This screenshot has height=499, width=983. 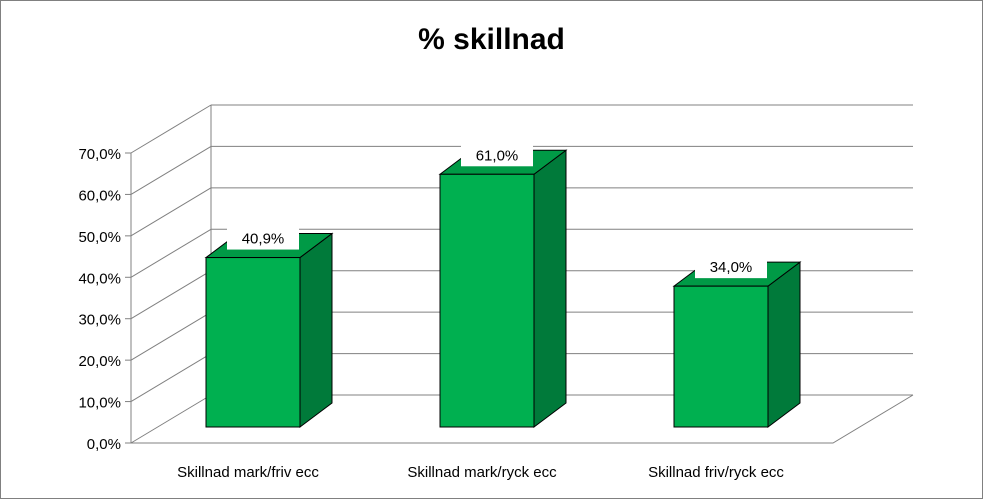 What do you see at coordinates (491, 39) in the screenshot?
I see `chart-title: % skillnad` at bounding box center [491, 39].